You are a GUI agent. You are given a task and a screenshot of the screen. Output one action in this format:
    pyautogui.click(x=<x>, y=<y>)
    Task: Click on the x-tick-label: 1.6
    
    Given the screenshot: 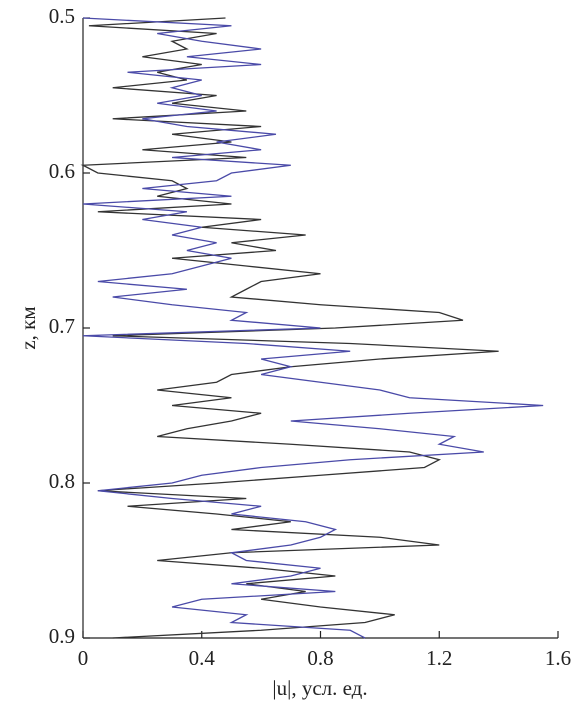 What is the action you would take?
    pyautogui.click(x=558, y=658)
    